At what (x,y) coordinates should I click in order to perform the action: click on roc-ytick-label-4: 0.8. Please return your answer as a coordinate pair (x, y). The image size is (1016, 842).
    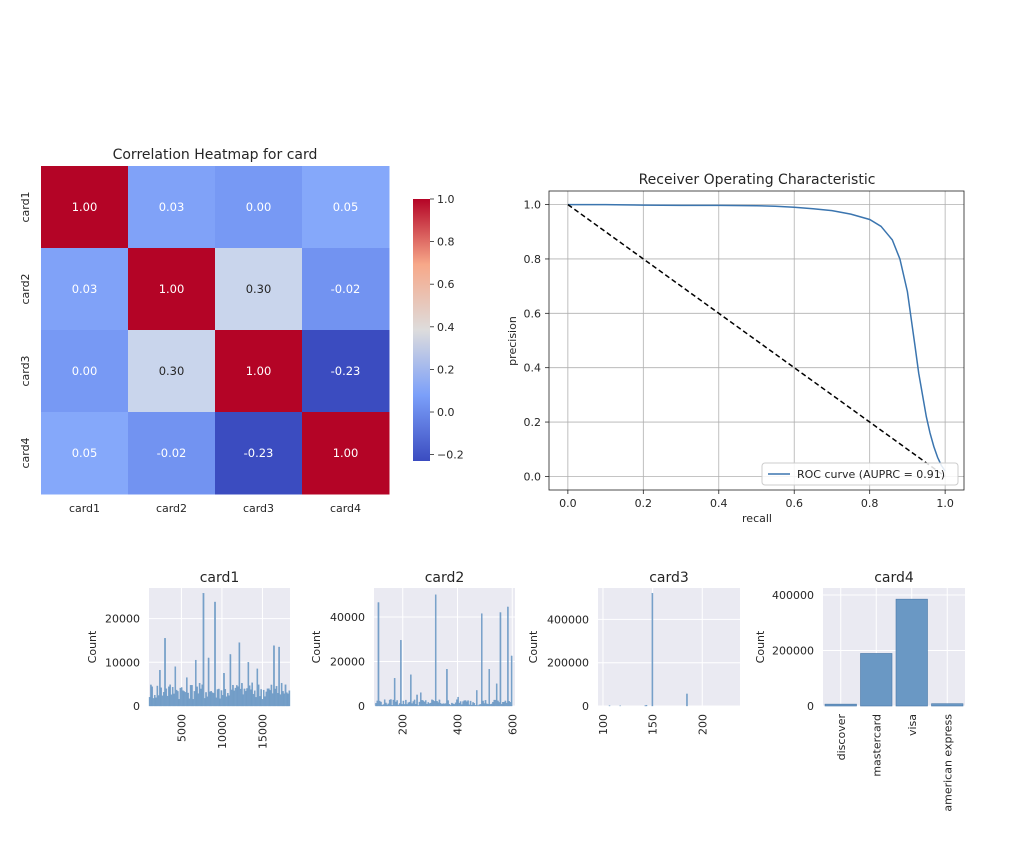
    Looking at the image, I should click on (533, 259).